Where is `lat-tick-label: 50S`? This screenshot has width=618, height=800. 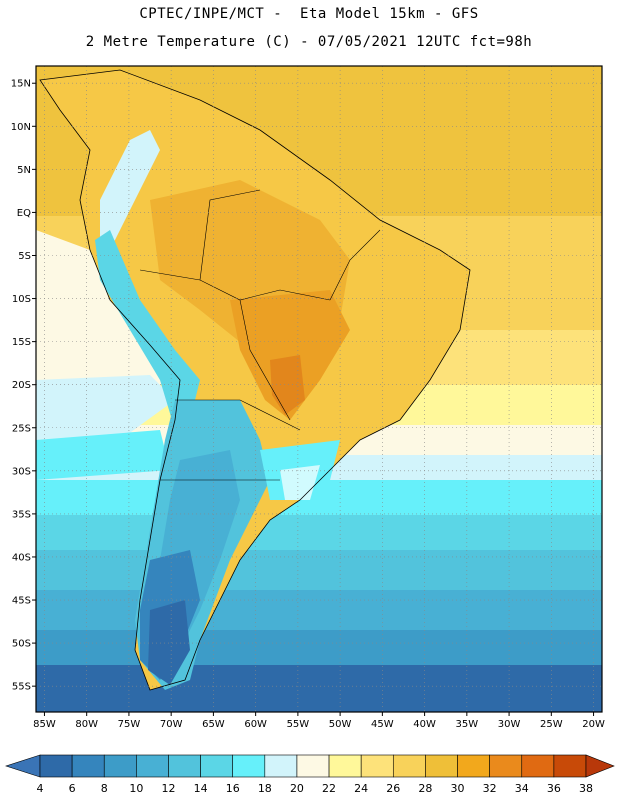
lat-tick-label: 50S is located at coordinates (21, 644).